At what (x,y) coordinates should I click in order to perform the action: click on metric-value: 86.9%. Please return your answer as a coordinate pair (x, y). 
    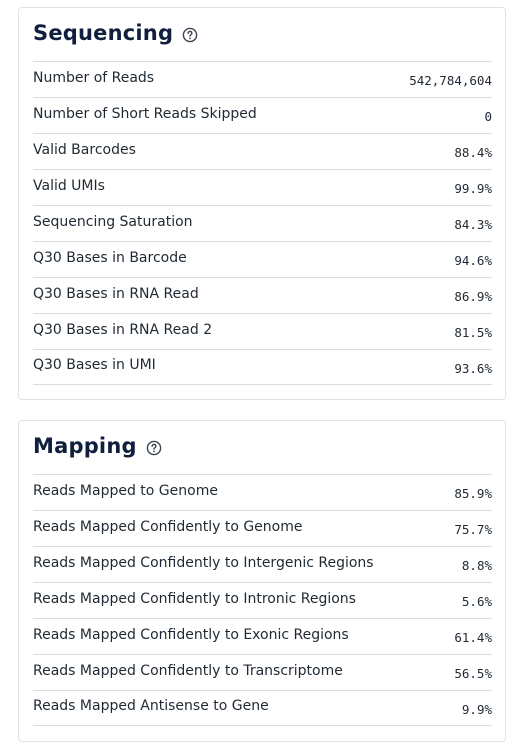
    Looking at the image, I should click on (473, 296).